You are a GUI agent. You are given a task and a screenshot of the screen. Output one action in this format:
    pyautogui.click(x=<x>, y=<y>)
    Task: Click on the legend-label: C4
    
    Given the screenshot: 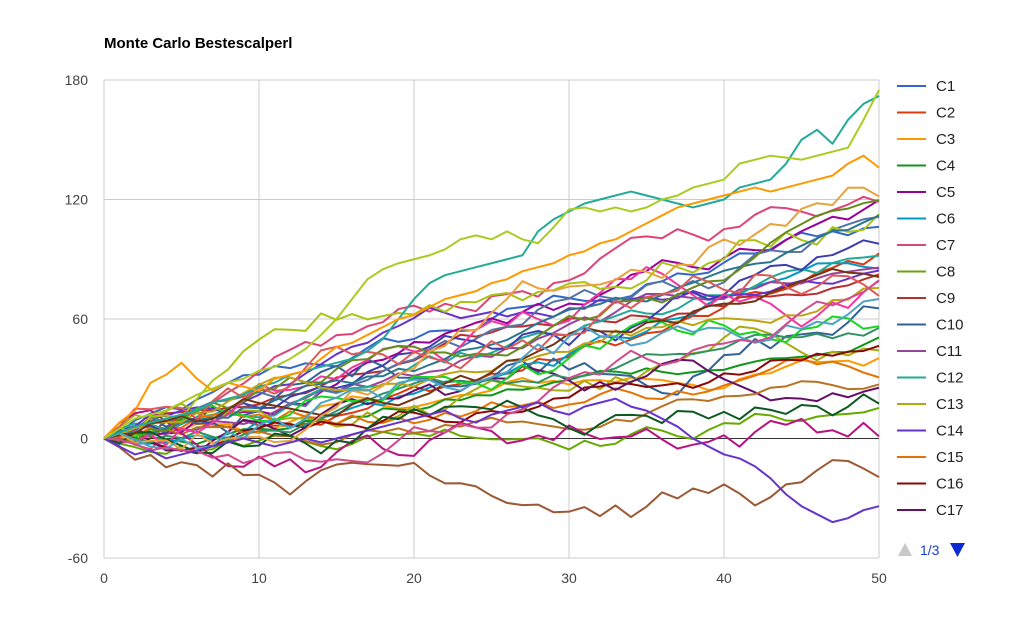 What is the action you would take?
    pyautogui.click(x=945, y=166)
    